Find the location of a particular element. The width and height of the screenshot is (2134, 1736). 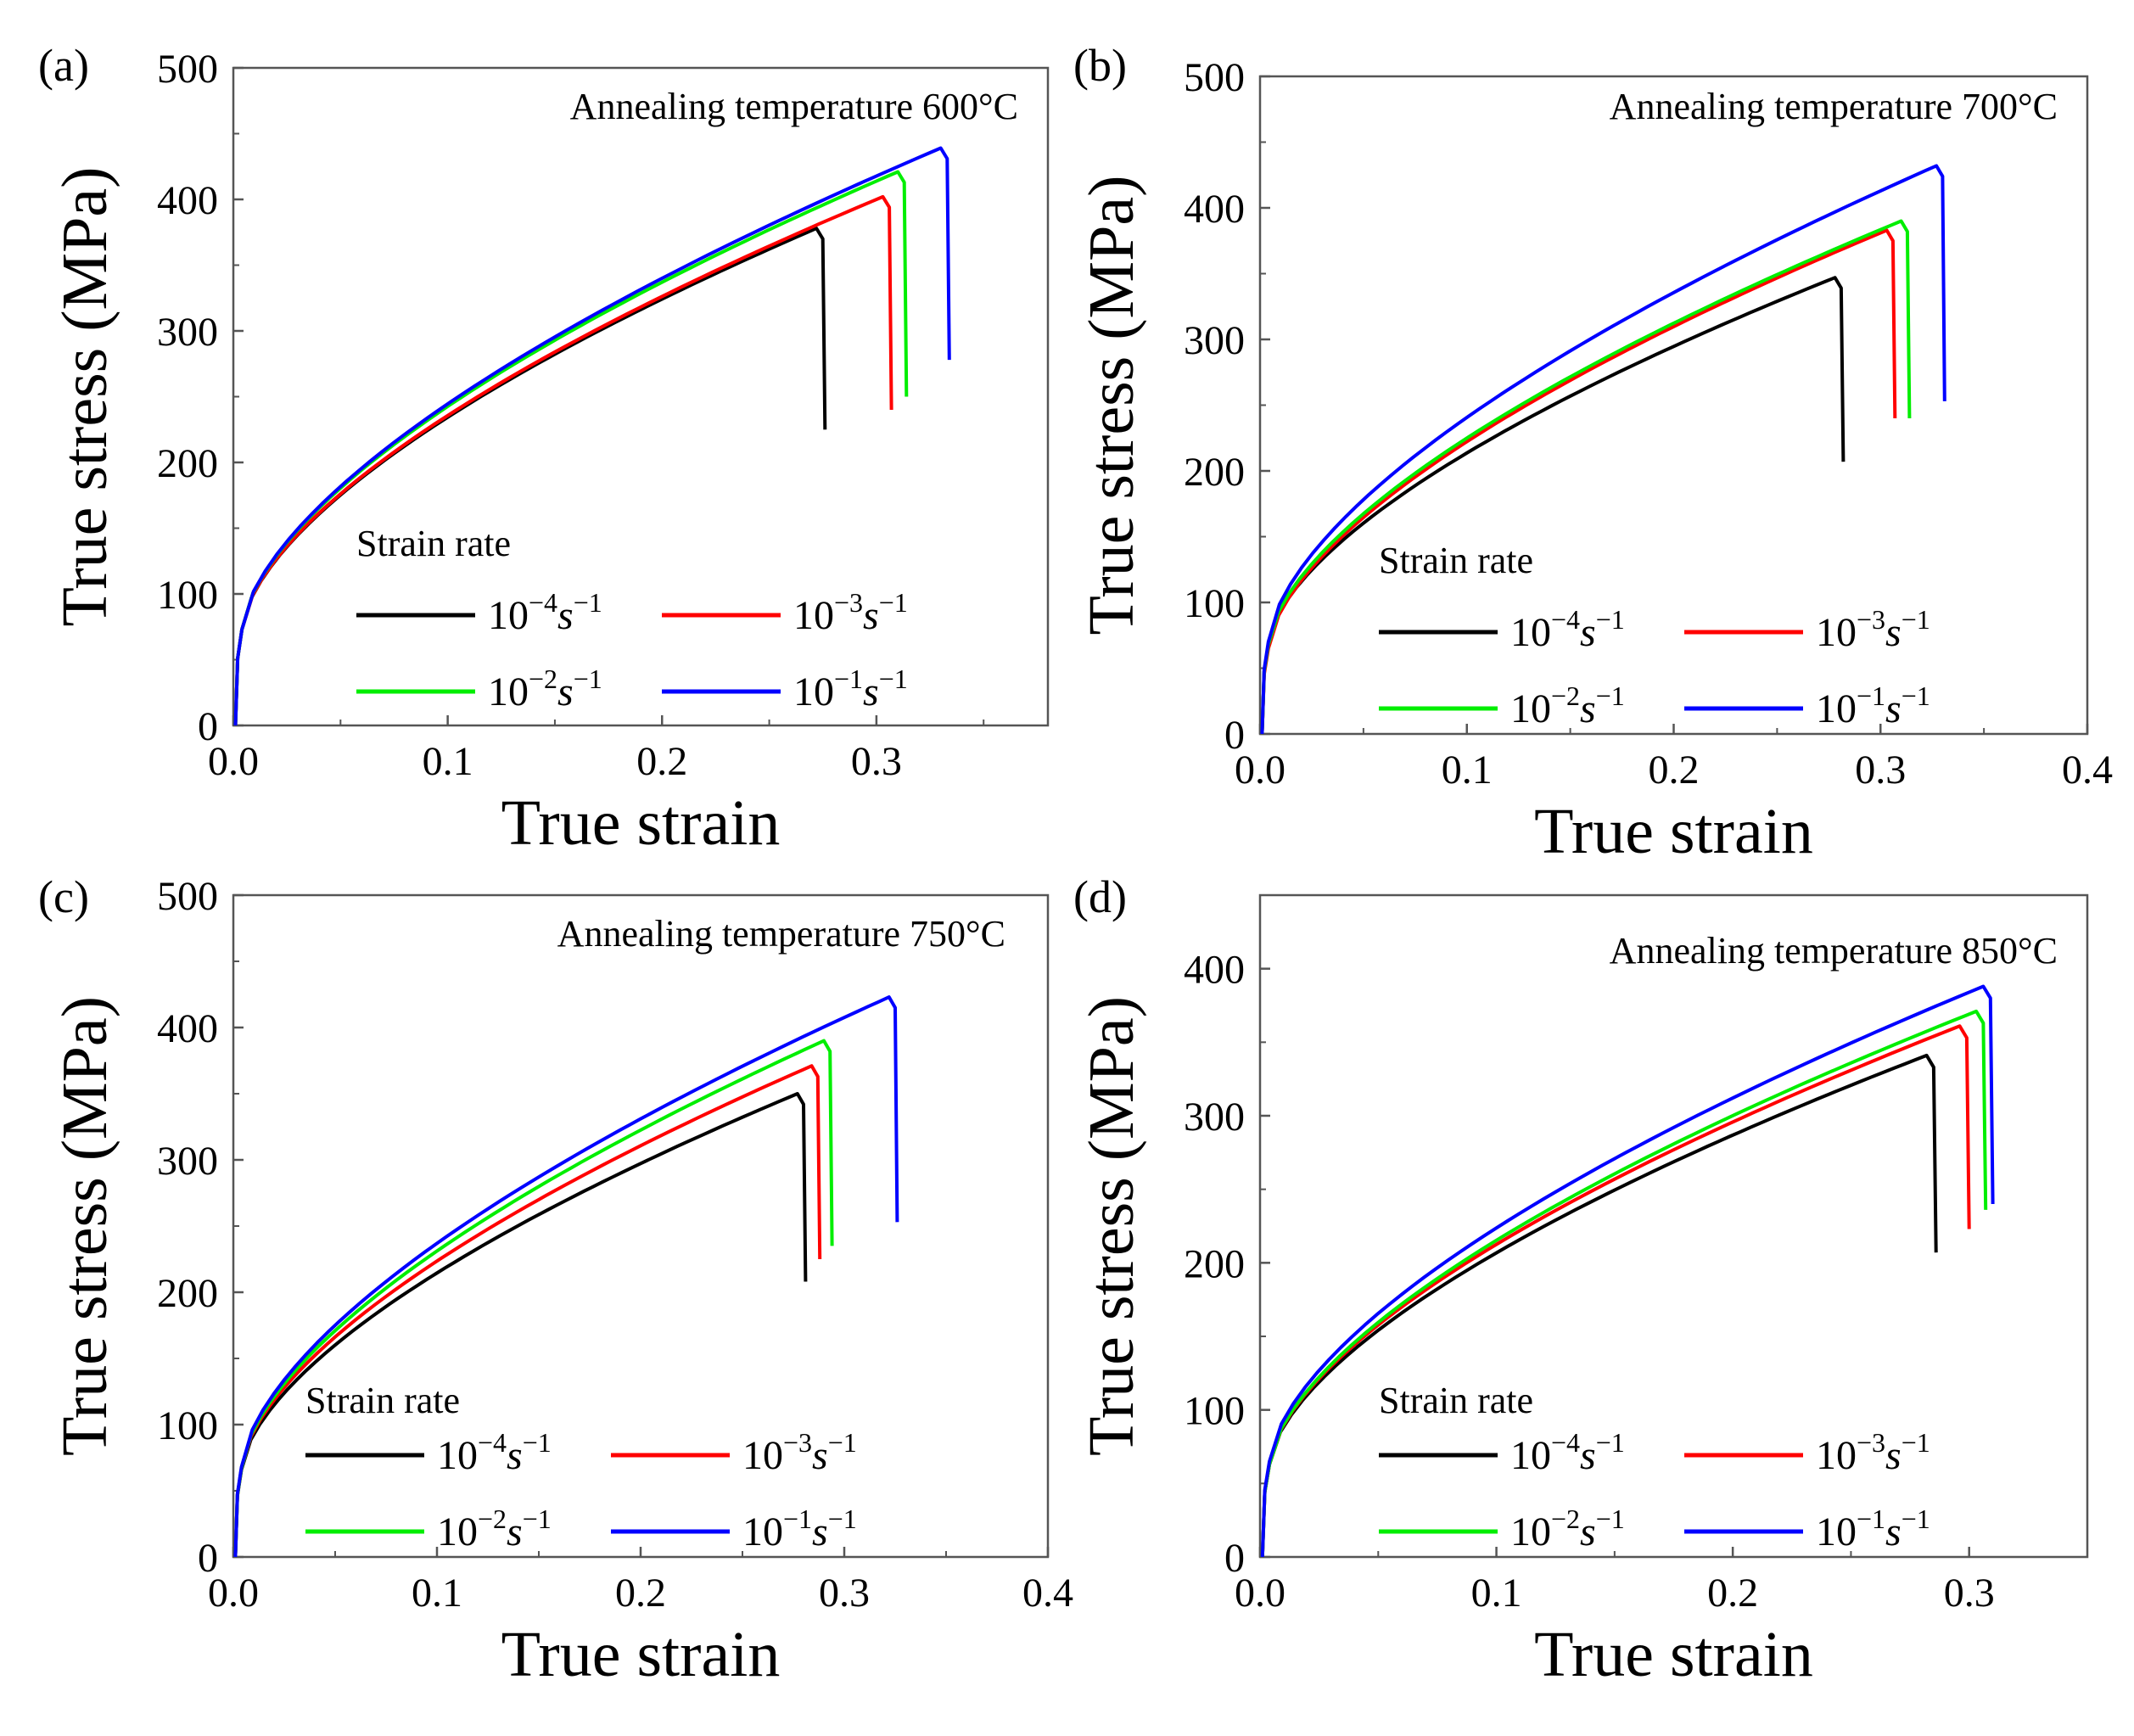

annotation: Annealing temperature 850°C is located at coordinates (1834, 951).